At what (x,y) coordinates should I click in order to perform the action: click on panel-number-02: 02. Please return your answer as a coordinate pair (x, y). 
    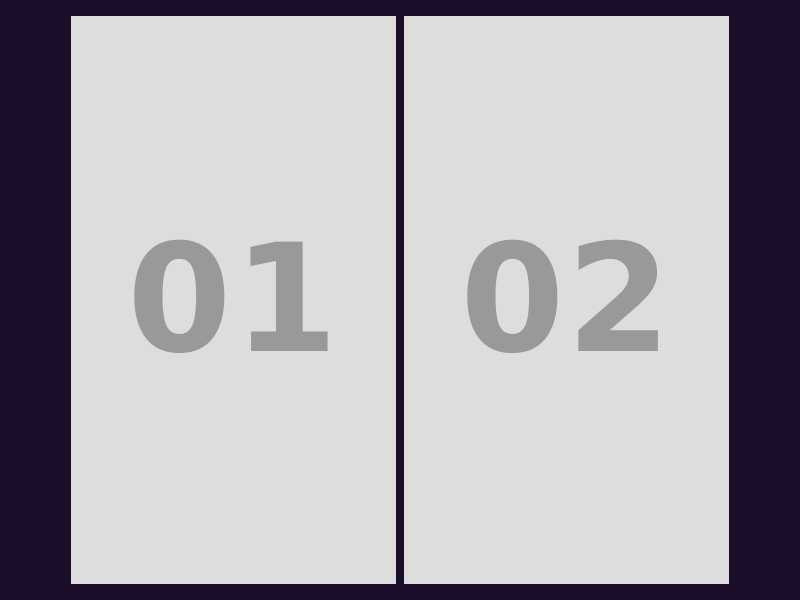
    Looking at the image, I should click on (566, 300).